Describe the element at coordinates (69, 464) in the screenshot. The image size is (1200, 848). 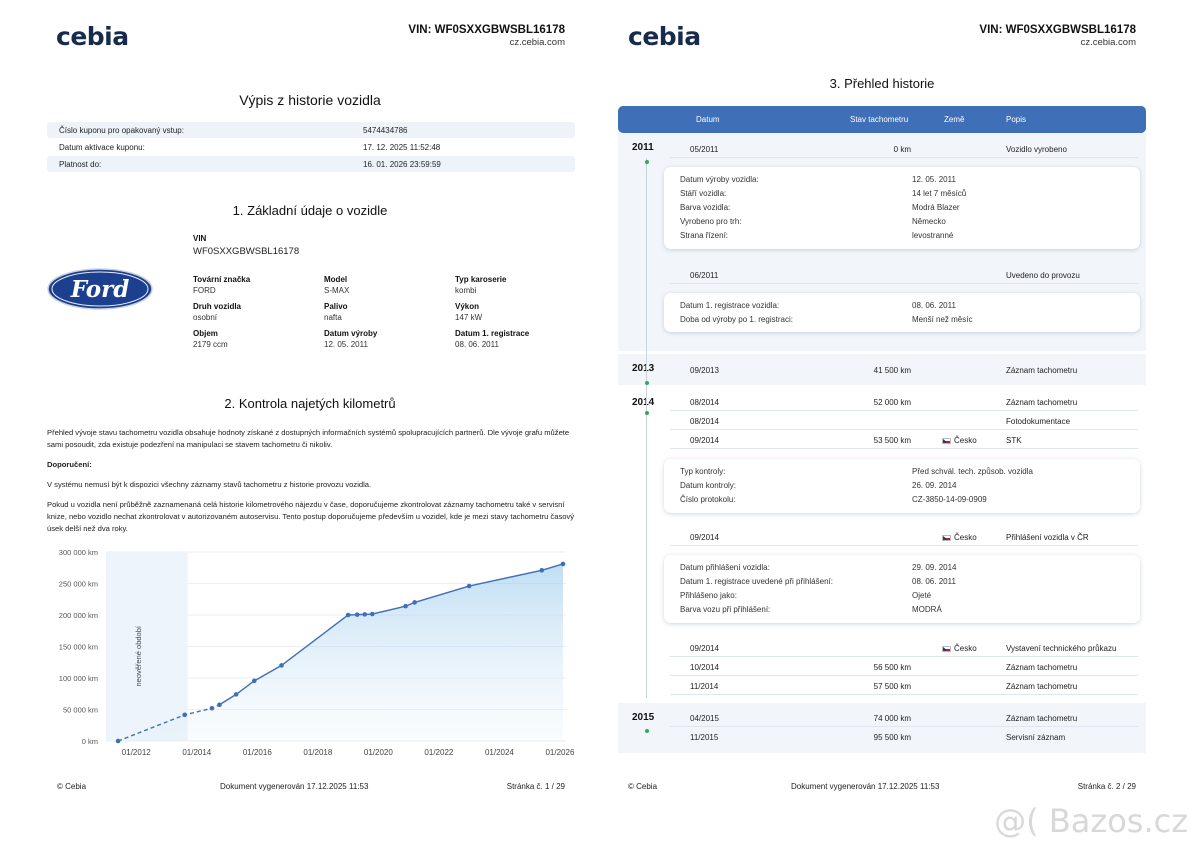
I see `recommendation-label: Doporučení:` at that location.